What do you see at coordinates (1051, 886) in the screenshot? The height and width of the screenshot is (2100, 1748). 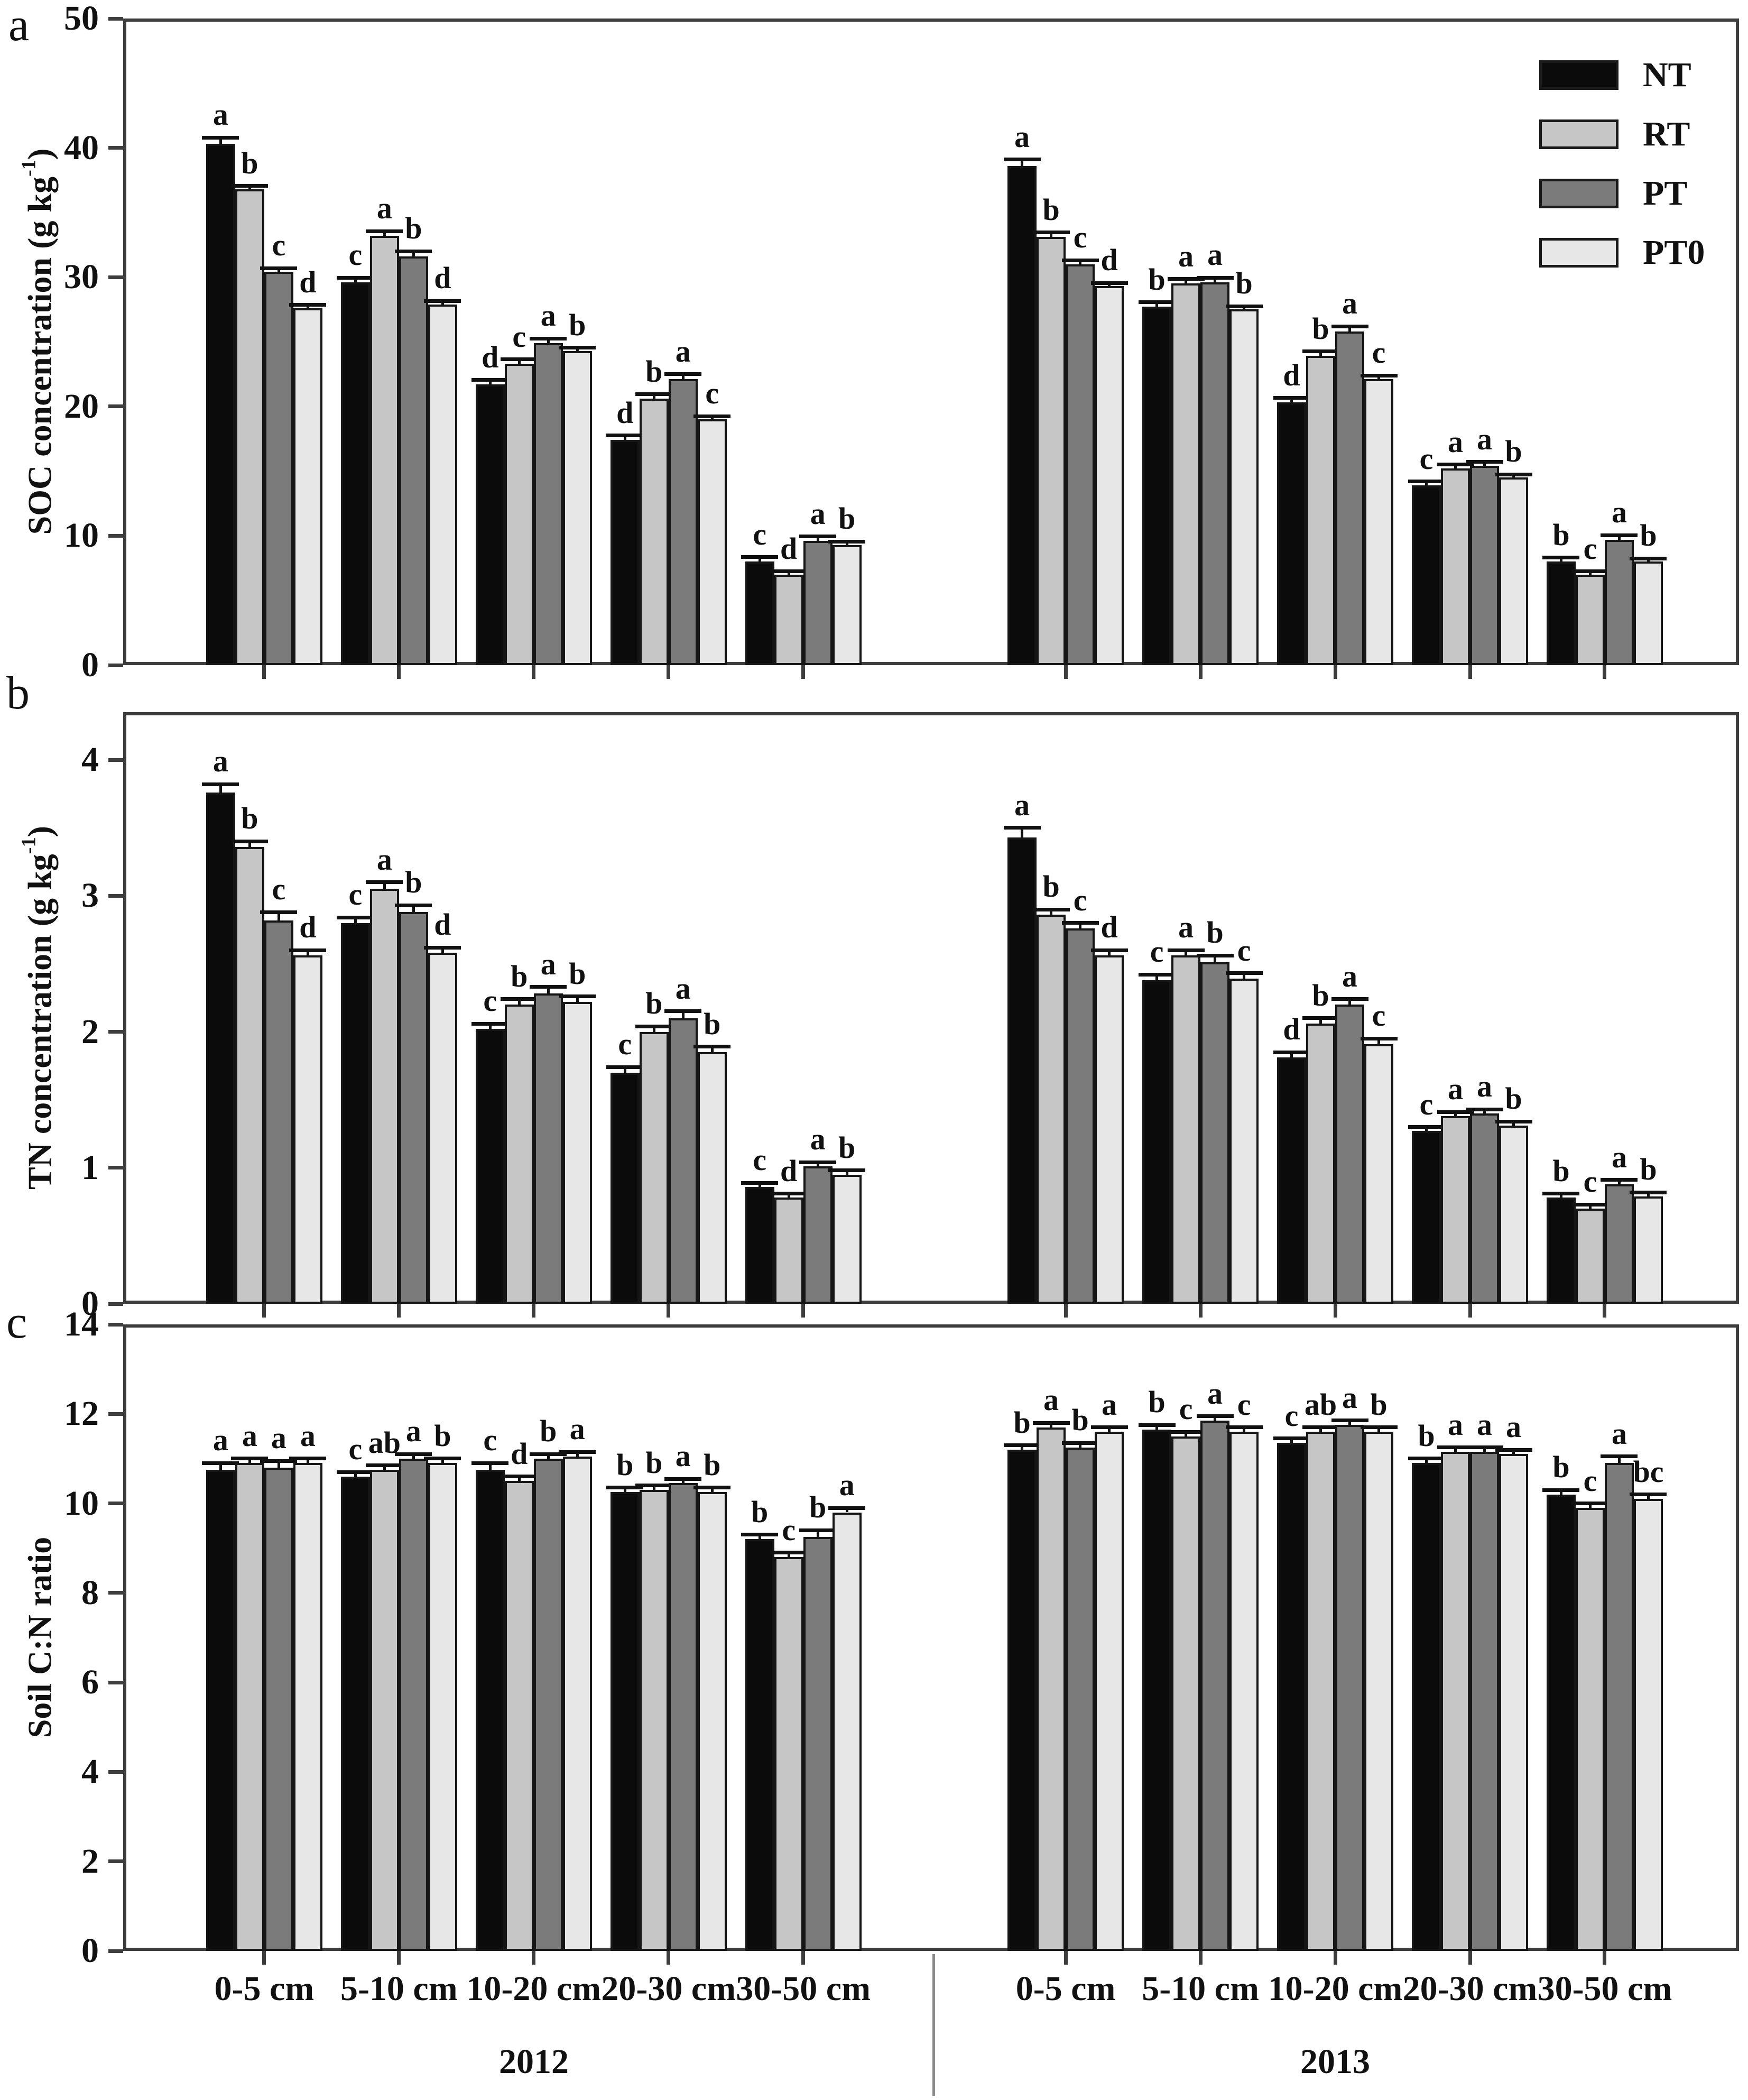 I see `significance-letter-RT-0-5 cm-2013: b` at bounding box center [1051, 886].